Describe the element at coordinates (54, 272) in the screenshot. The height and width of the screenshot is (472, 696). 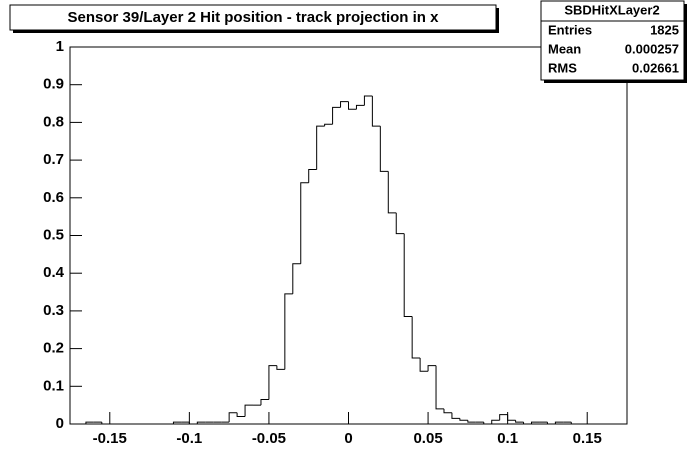
I see `y-tick-label: 0.4` at that location.